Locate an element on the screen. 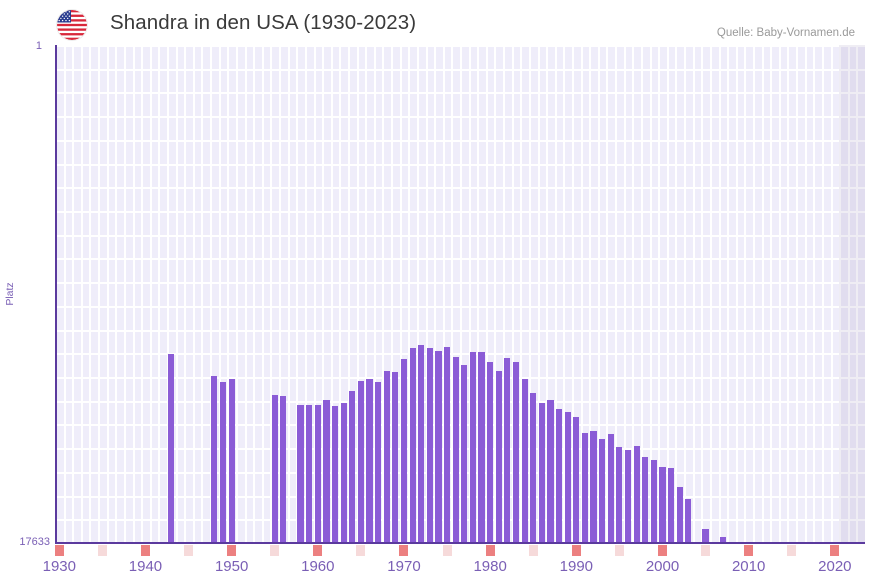  bar-1996 is located at coordinates (628, 496).